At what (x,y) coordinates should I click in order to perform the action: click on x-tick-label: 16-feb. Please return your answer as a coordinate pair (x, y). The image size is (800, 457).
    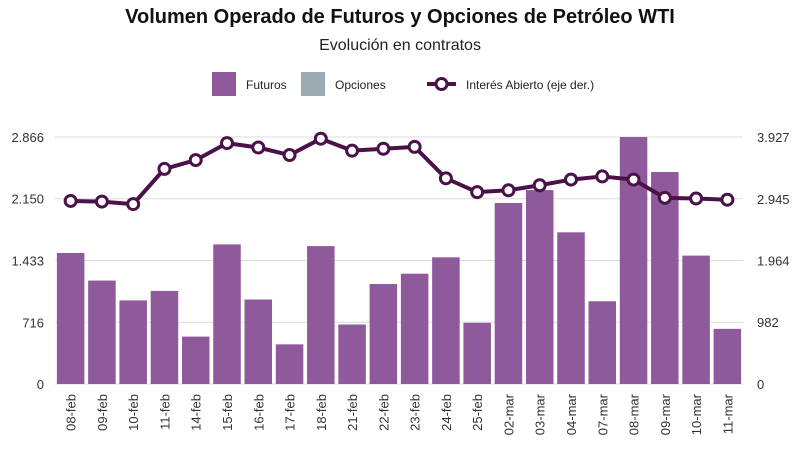
    Looking at the image, I should click on (258, 412).